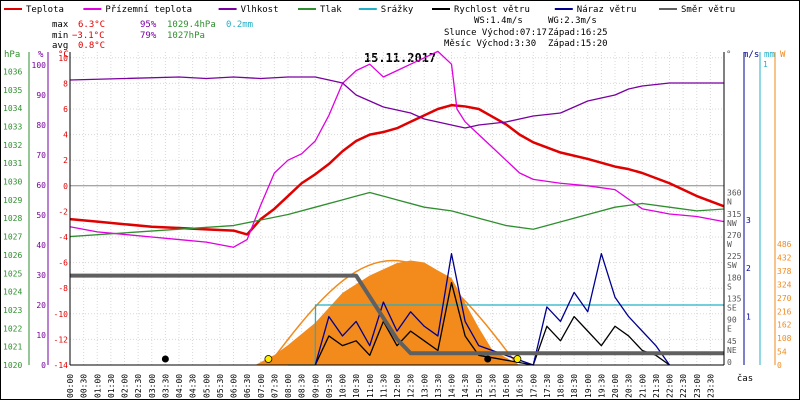 This screenshot has width=800, height=400. Describe the element at coordinates (61, 314) in the screenshot. I see `temperature-tick-label: -10` at that location.